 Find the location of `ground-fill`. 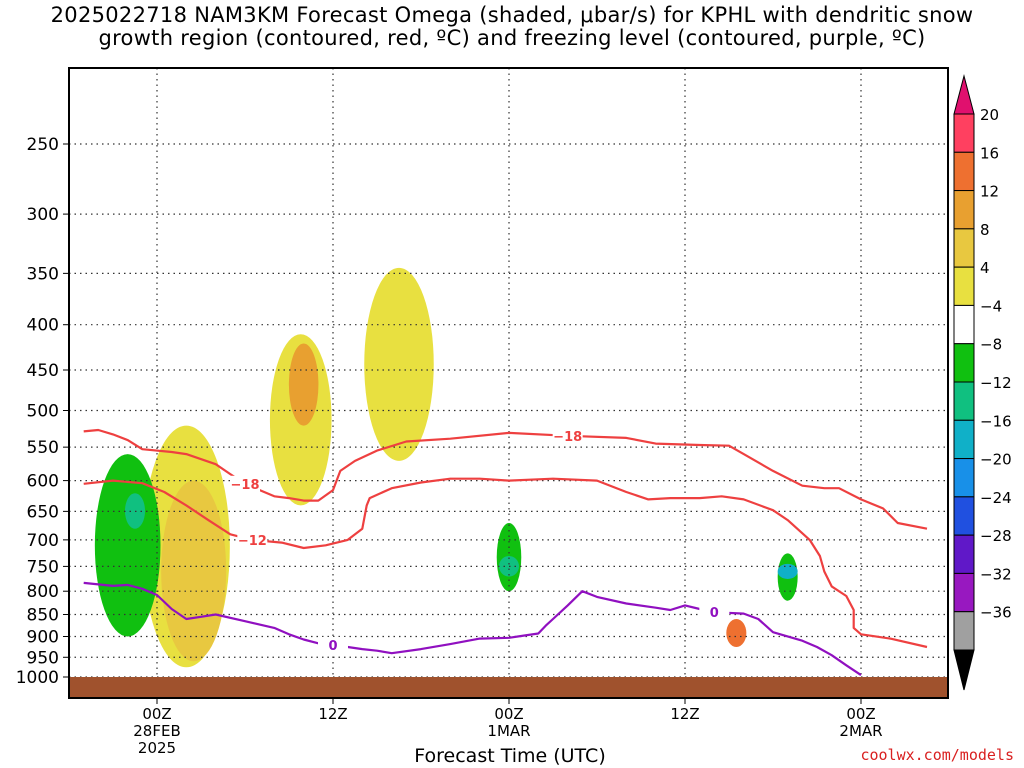

ground-fill is located at coordinates (508, 687).